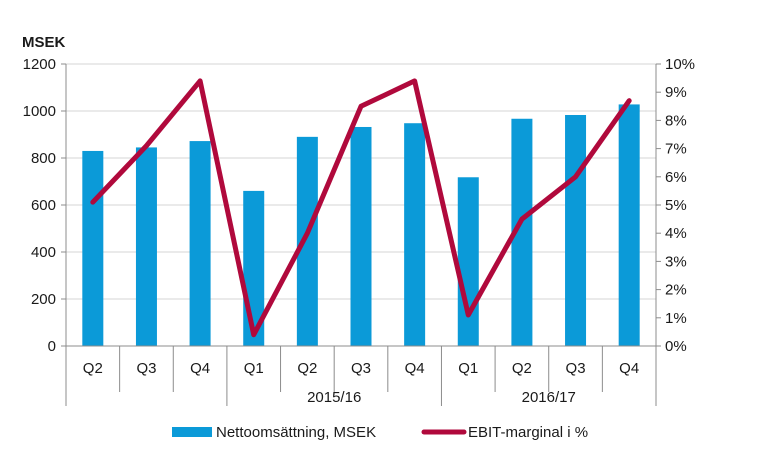  What do you see at coordinates (52, 346) in the screenshot?
I see `left-tick-label: 0` at bounding box center [52, 346].